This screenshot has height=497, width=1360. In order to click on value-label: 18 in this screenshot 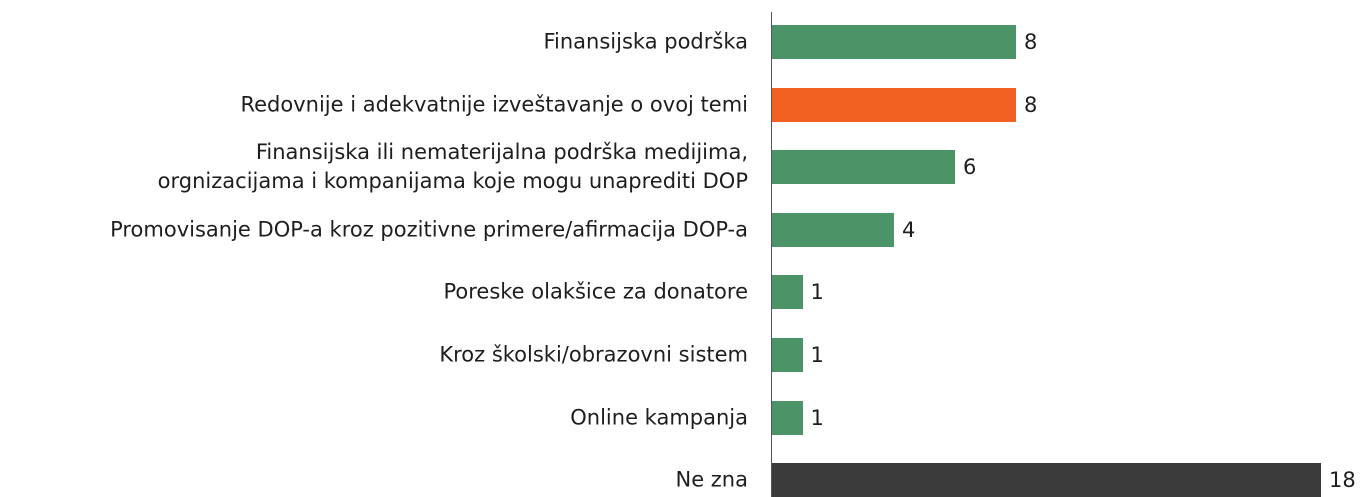, I will do `click(1342, 480)`.